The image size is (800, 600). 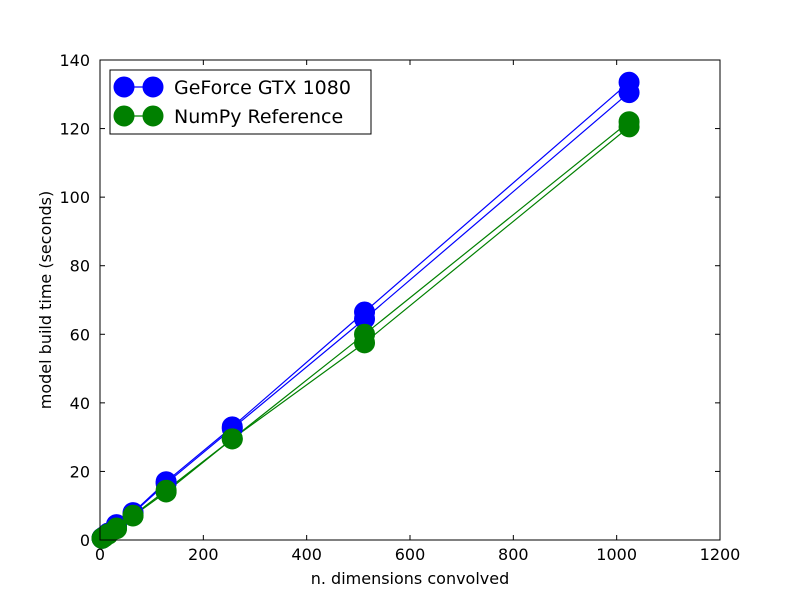 I want to click on x-tick-label-3: 600, so click(x=410, y=554).